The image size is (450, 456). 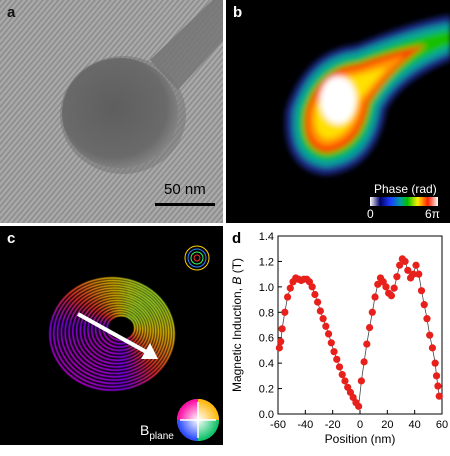 What do you see at coordinates (387, 425) in the screenshot?
I see `x-tick-label: 20` at bounding box center [387, 425].